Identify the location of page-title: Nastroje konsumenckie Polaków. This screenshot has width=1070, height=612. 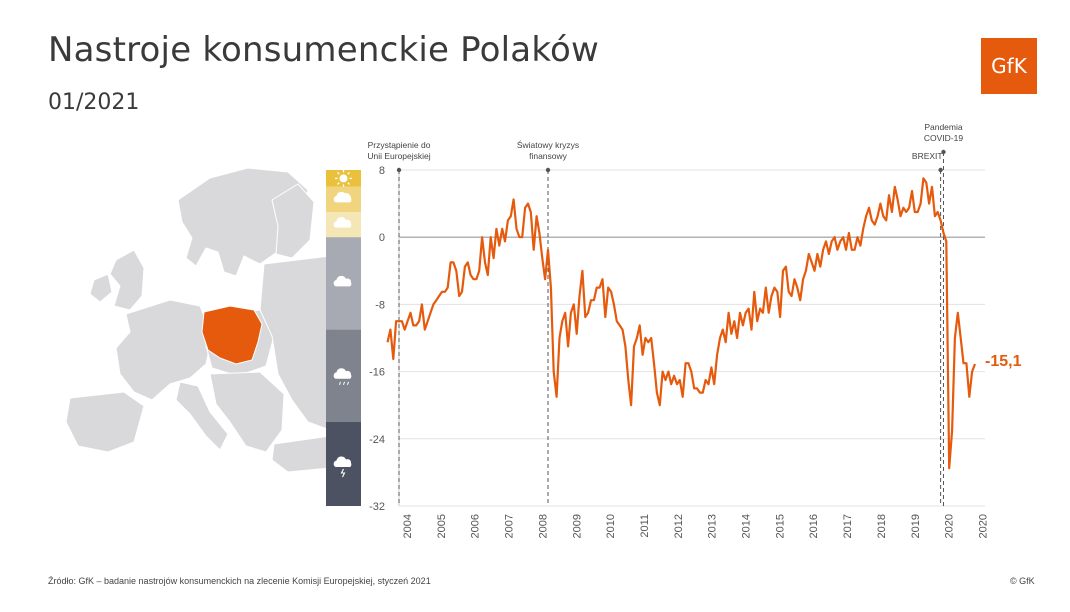
(324, 50).